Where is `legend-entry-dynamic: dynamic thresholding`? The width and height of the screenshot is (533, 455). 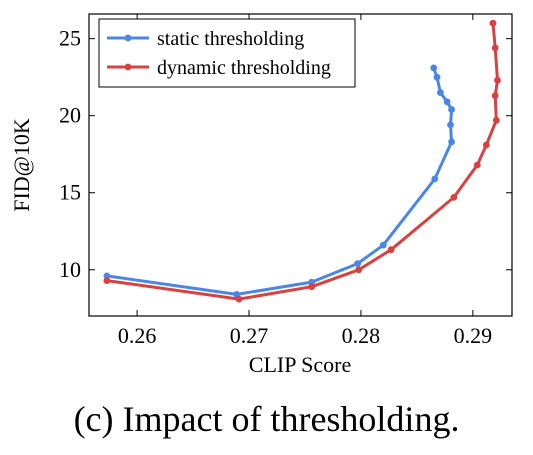 legend-entry-dynamic: dynamic thresholding is located at coordinates (219, 68).